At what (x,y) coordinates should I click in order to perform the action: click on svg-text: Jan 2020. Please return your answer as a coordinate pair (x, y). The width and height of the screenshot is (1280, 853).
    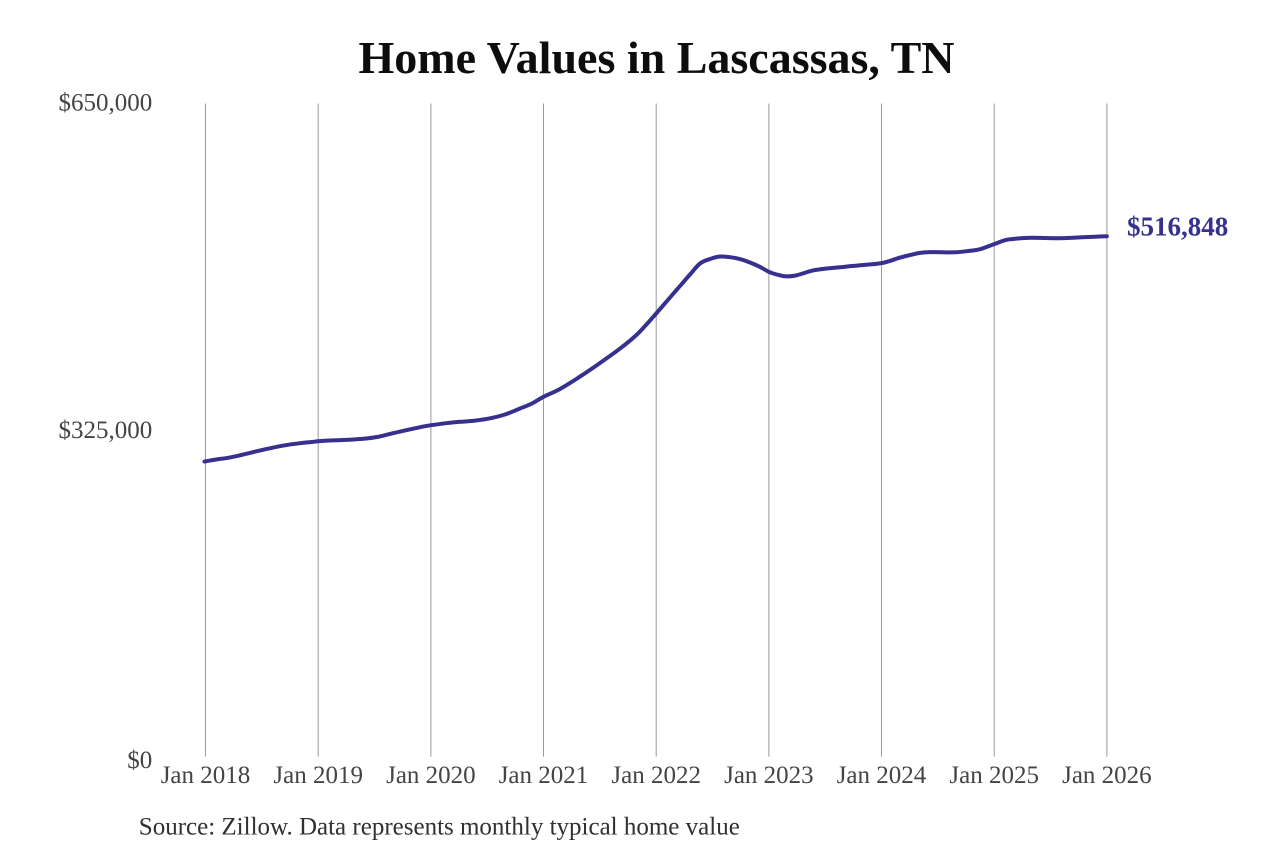
    Looking at the image, I should click on (431, 775).